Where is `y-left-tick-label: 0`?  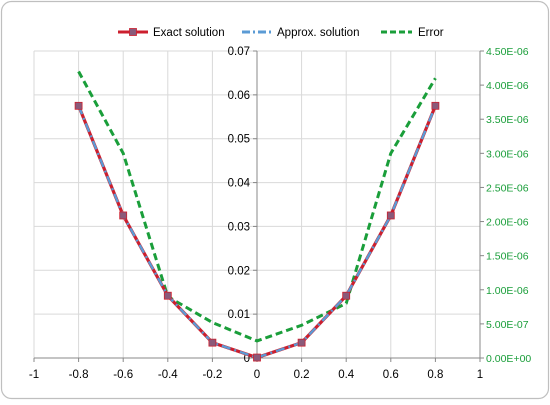
y-left-tick-label: 0 is located at coordinates (247, 359).